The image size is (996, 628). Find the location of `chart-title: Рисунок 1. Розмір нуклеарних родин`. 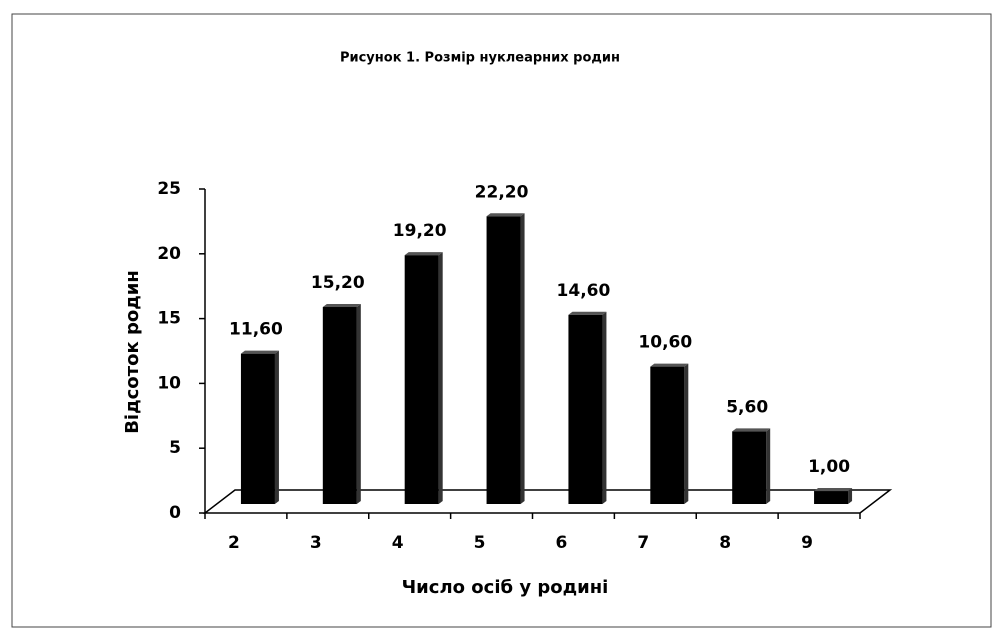

chart-title: Рисунок 1. Розмір нуклеарних родин is located at coordinates (480, 58).